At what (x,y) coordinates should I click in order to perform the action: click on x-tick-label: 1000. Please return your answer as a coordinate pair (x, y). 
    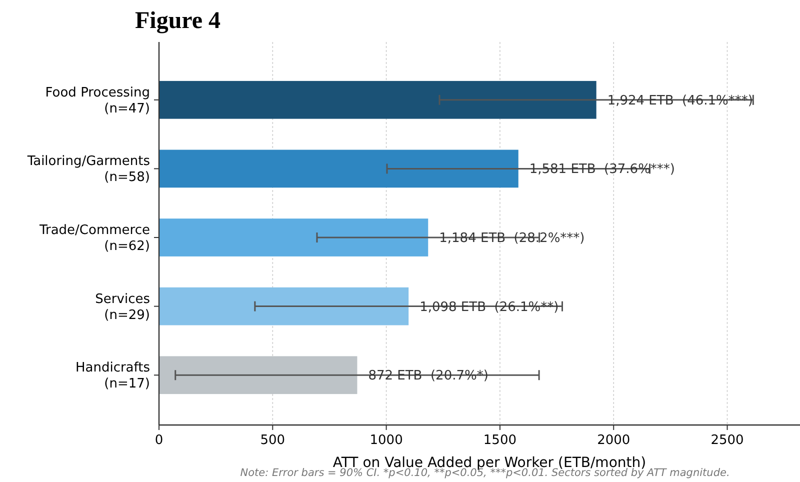
    Looking at the image, I should click on (386, 440).